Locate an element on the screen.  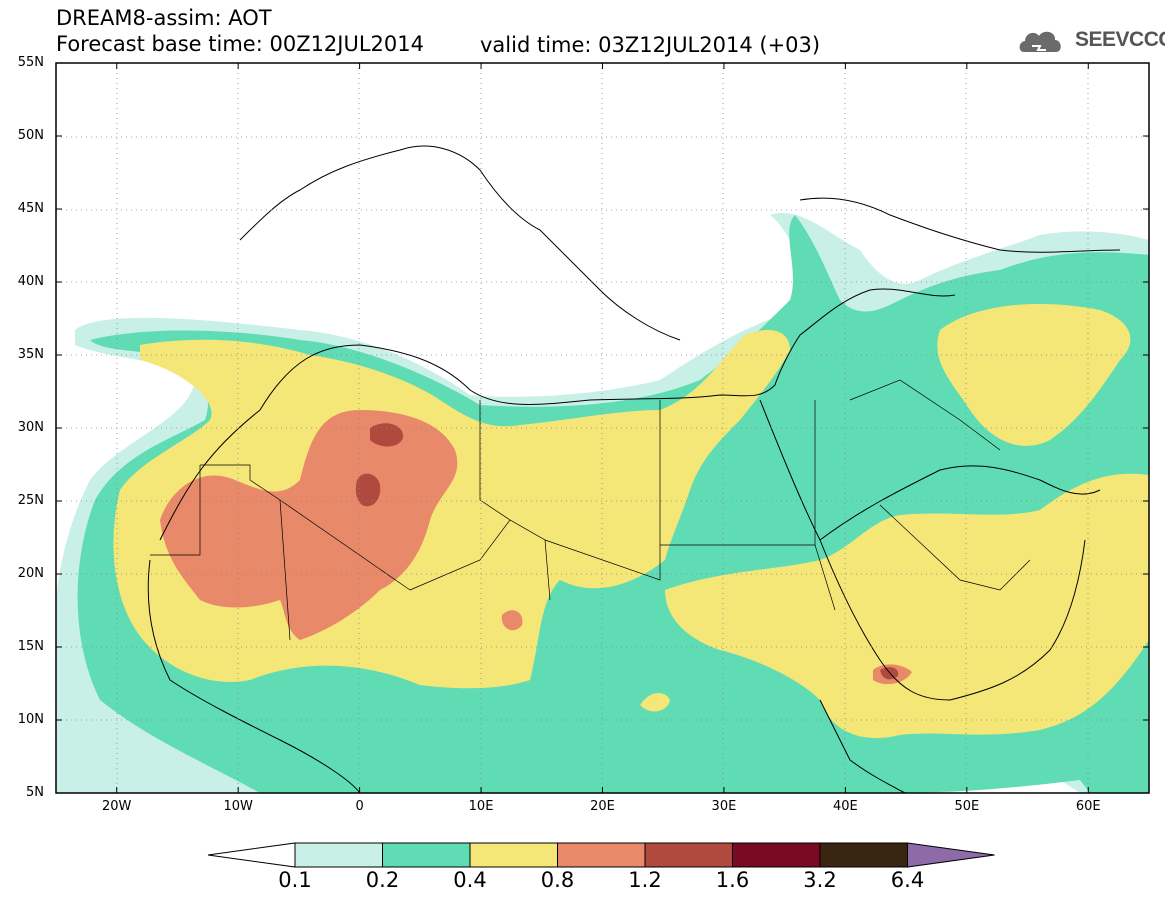
colorbar-low-triangle is located at coordinates (251, 855).